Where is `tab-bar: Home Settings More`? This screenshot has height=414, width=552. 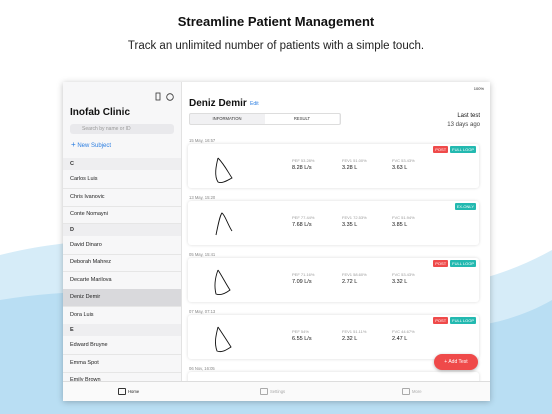
tab-bar: Home Settings More is located at coordinates (276, 391).